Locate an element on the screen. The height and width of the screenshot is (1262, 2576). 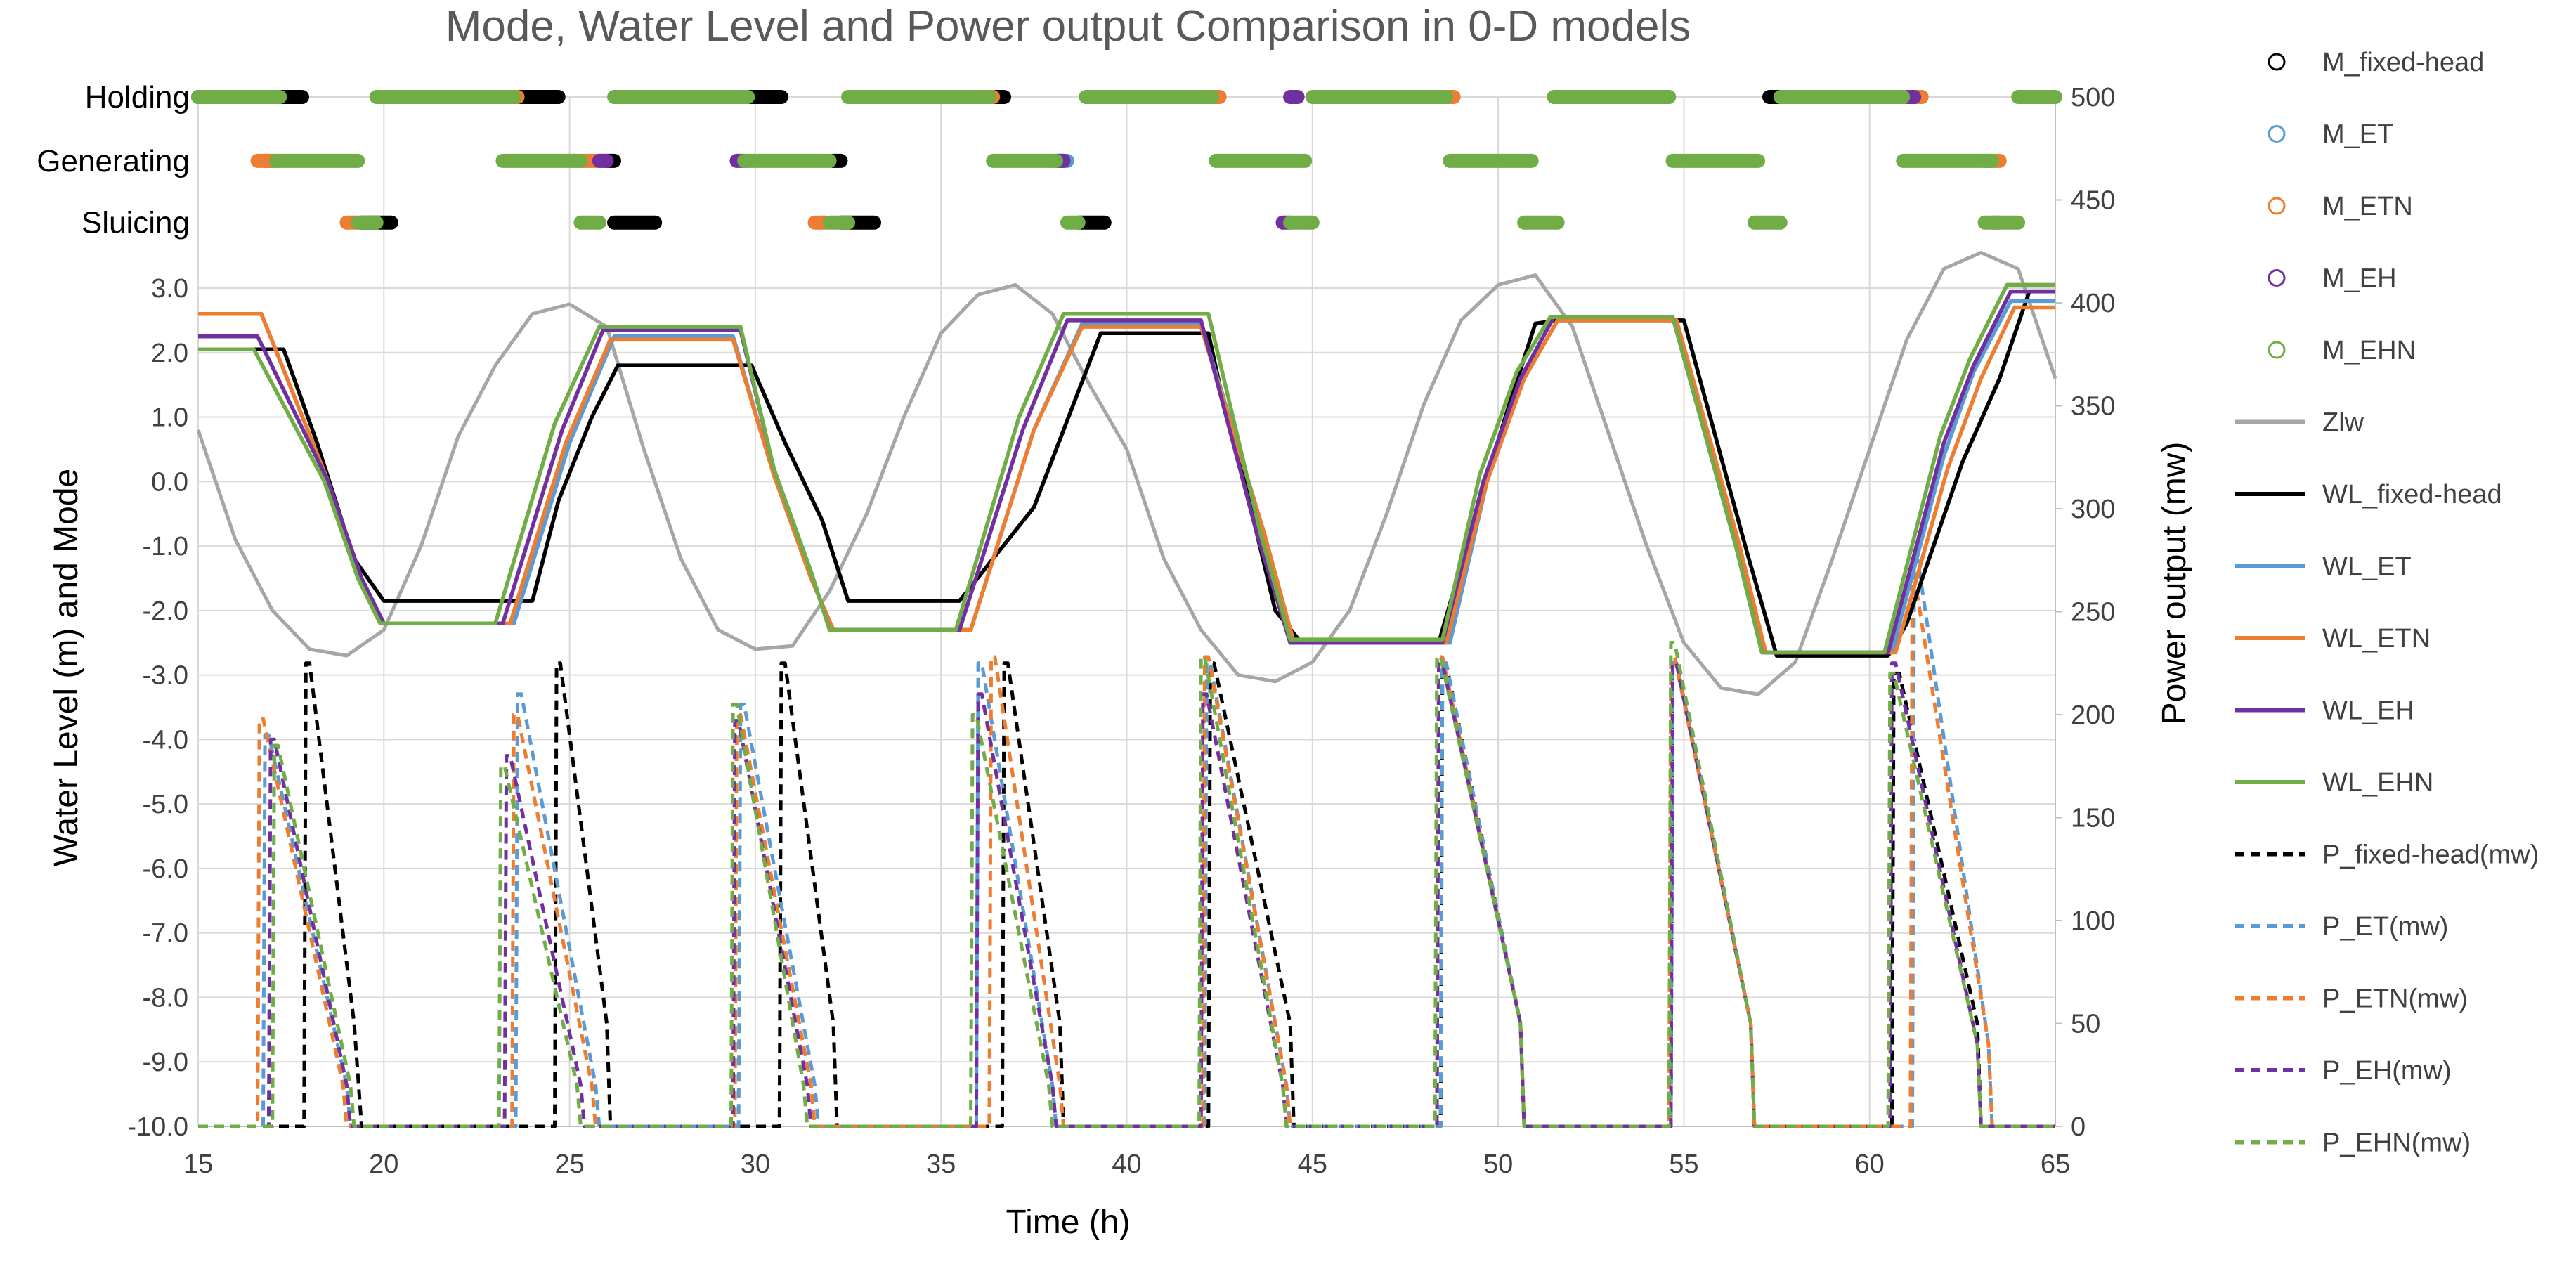
x-tick-label: 30 is located at coordinates (755, 1164).